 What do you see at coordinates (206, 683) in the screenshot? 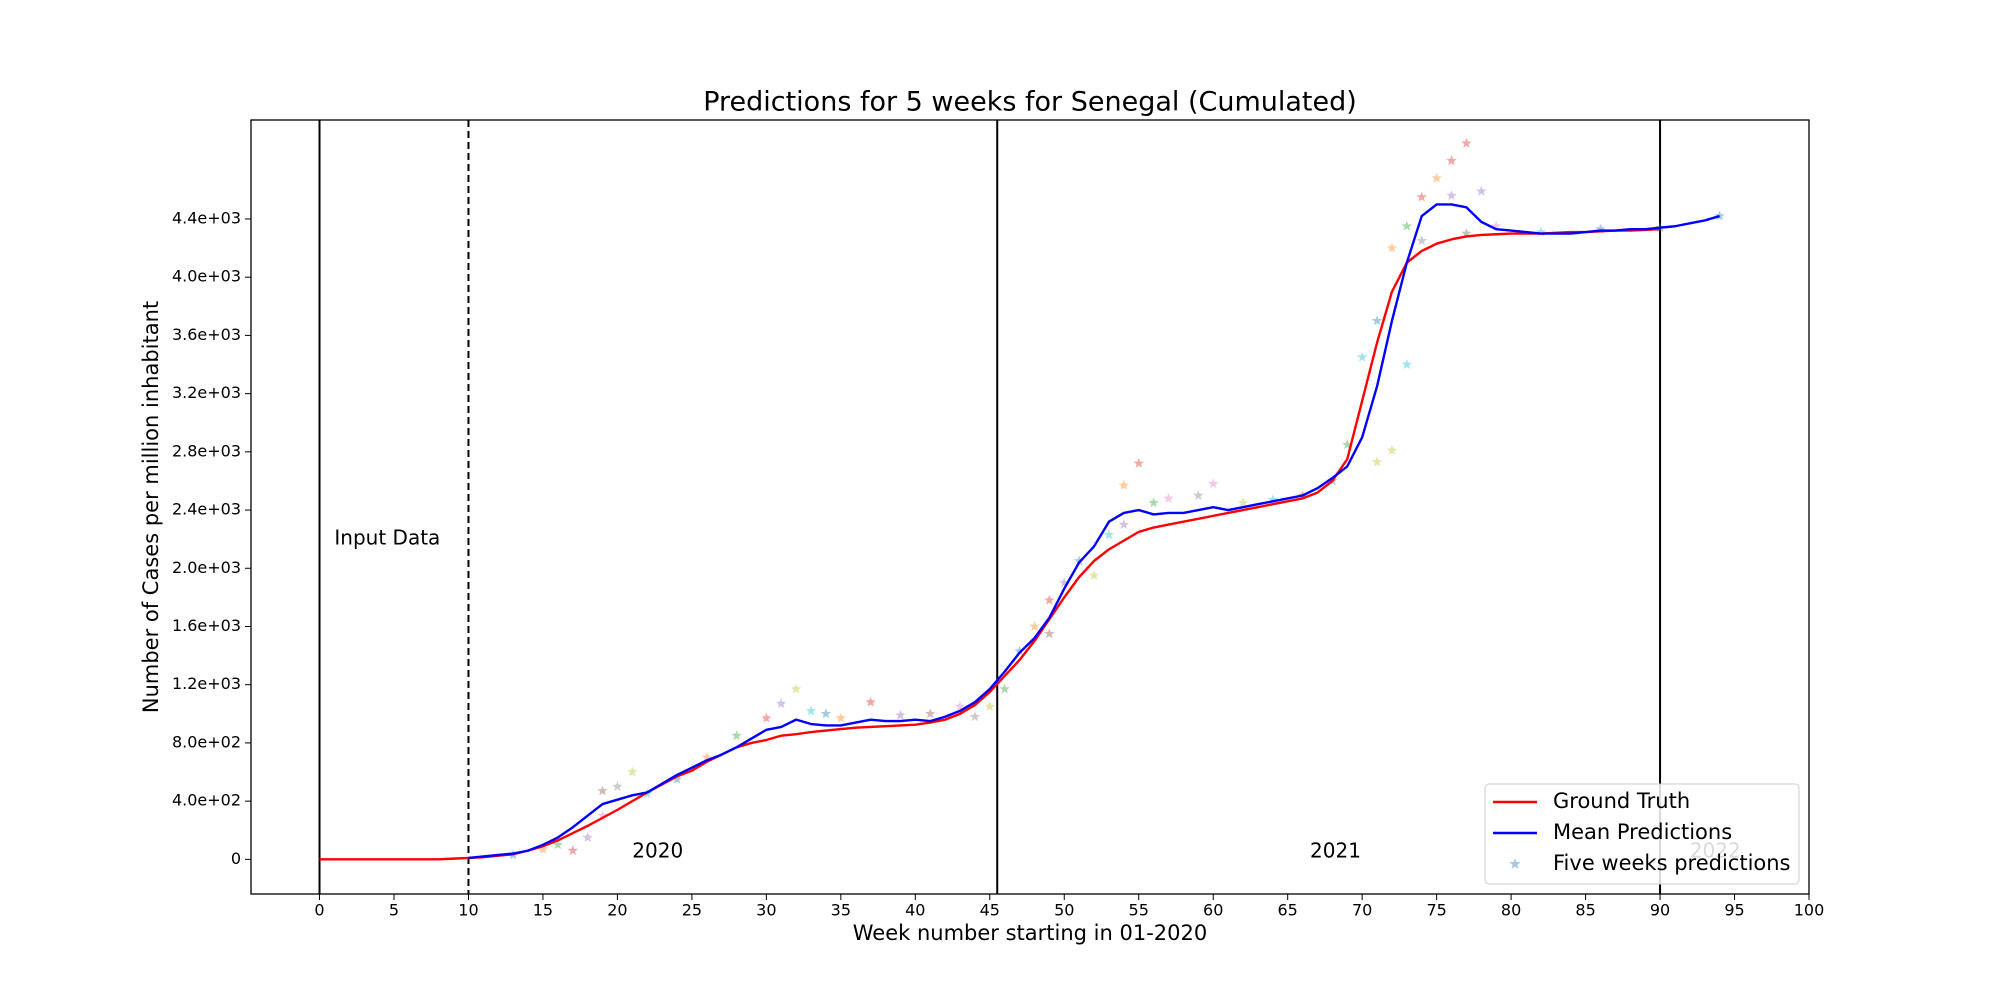
I see `y-tick-label: 1.2e+03` at bounding box center [206, 683].